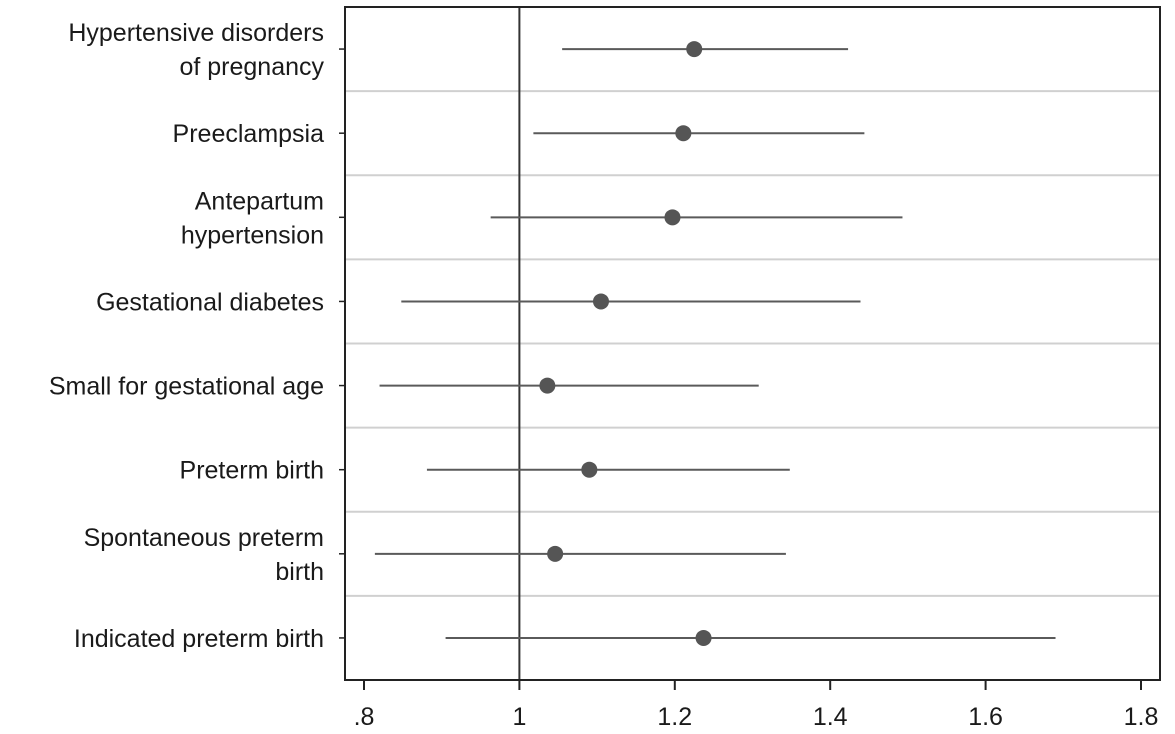 Image resolution: width=1175 pixels, height=734 pixels. What do you see at coordinates (674, 717) in the screenshot?
I see `x-tick-label: 1.2` at bounding box center [674, 717].